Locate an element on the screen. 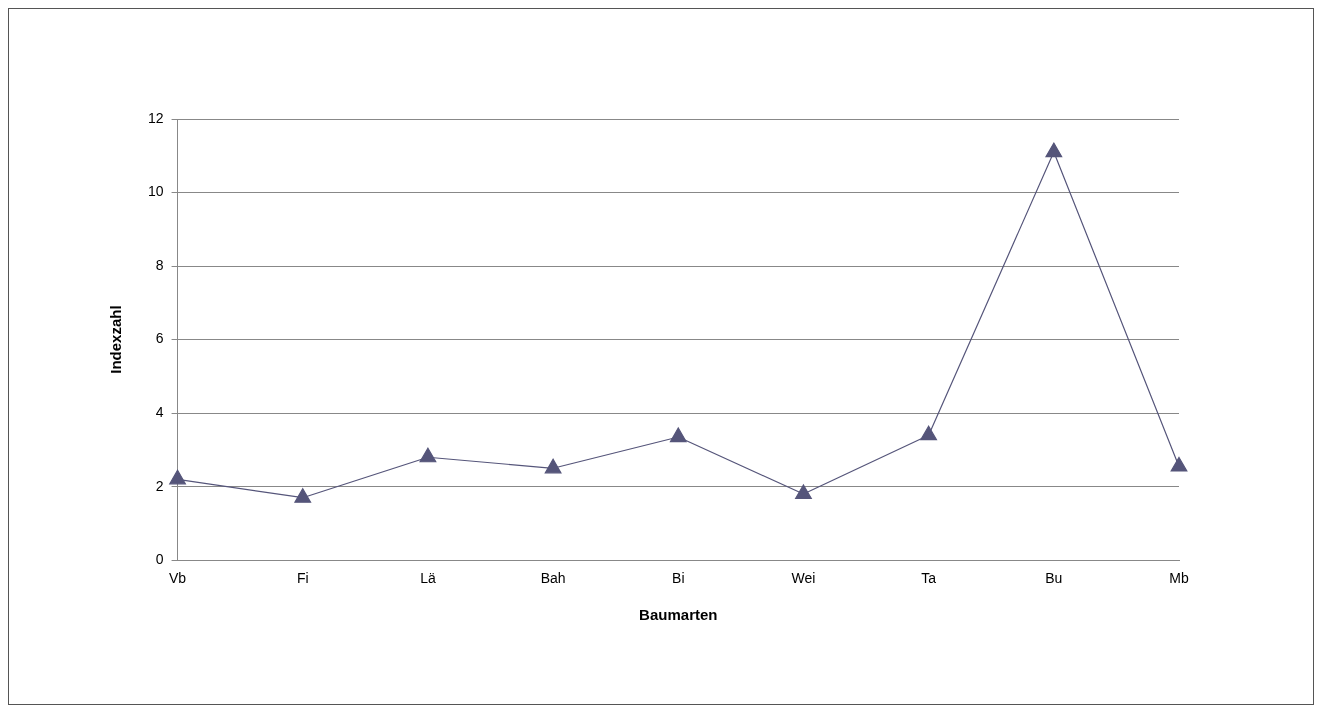  x-tick-label: Bu is located at coordinates (1054, 578).